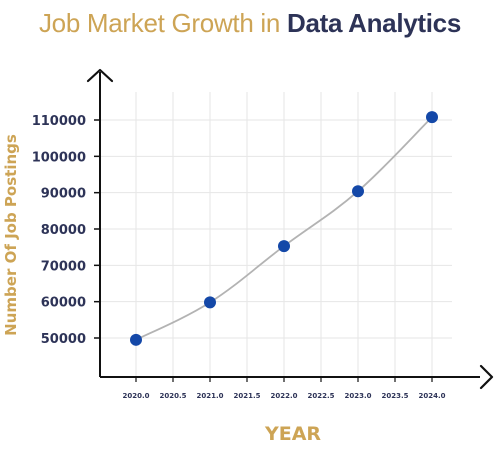 This screenshot has width=500, height=450. I want to click on x-axis-label: YEAR, so click(292, 434).